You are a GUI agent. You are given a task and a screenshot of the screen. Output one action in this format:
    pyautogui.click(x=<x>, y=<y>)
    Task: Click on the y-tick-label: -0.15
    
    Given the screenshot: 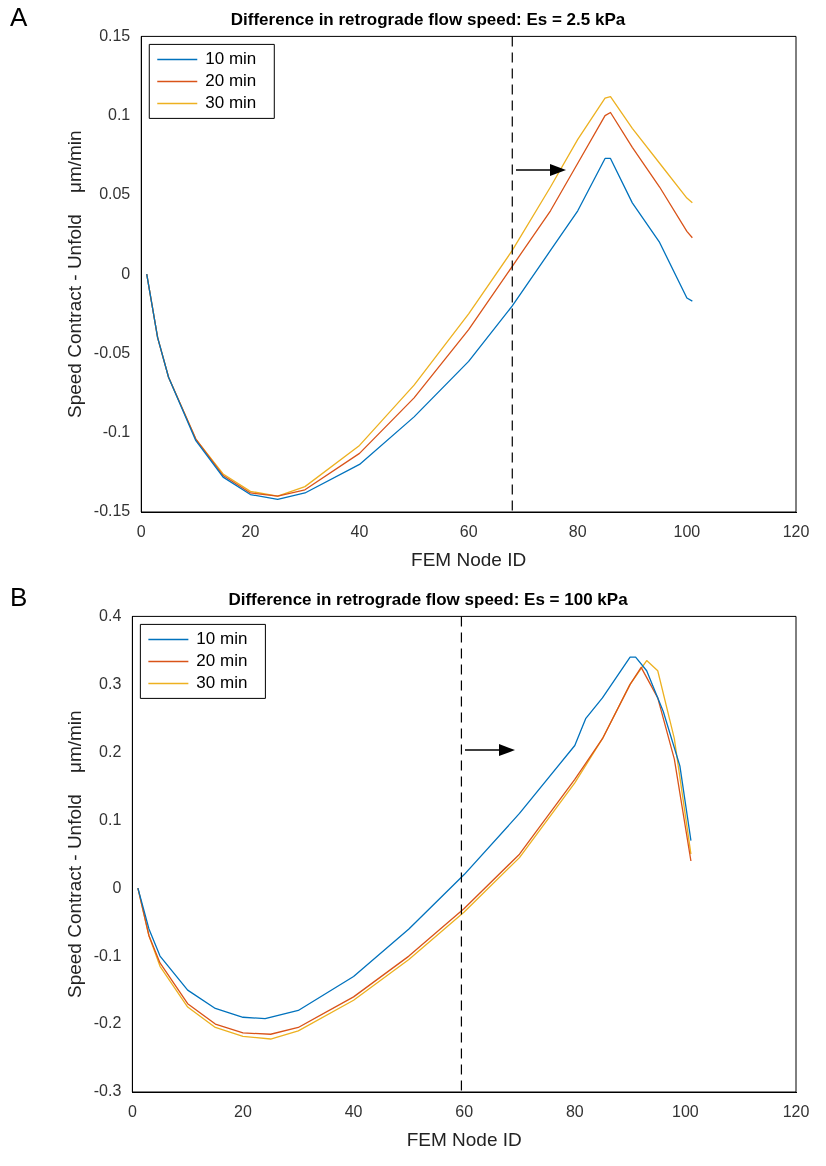 What is the action you would take?
    pyautogui.click(x=112, y=511)
    